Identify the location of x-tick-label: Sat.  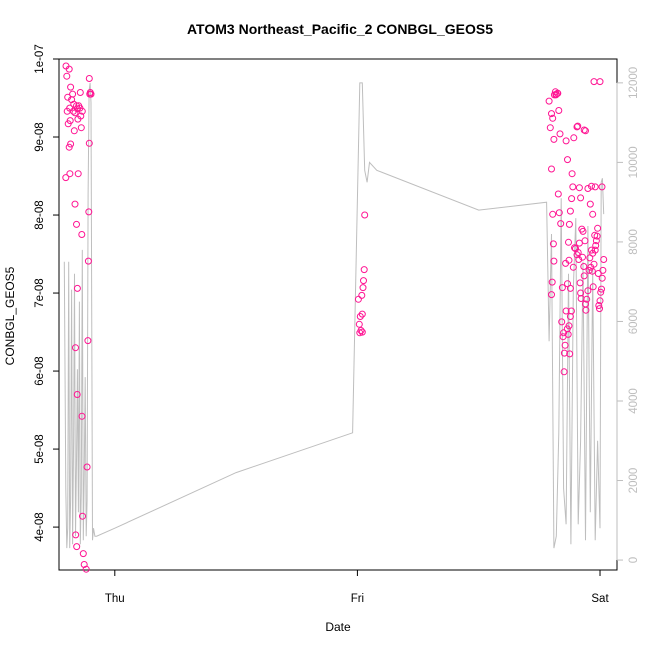
(600, 599).